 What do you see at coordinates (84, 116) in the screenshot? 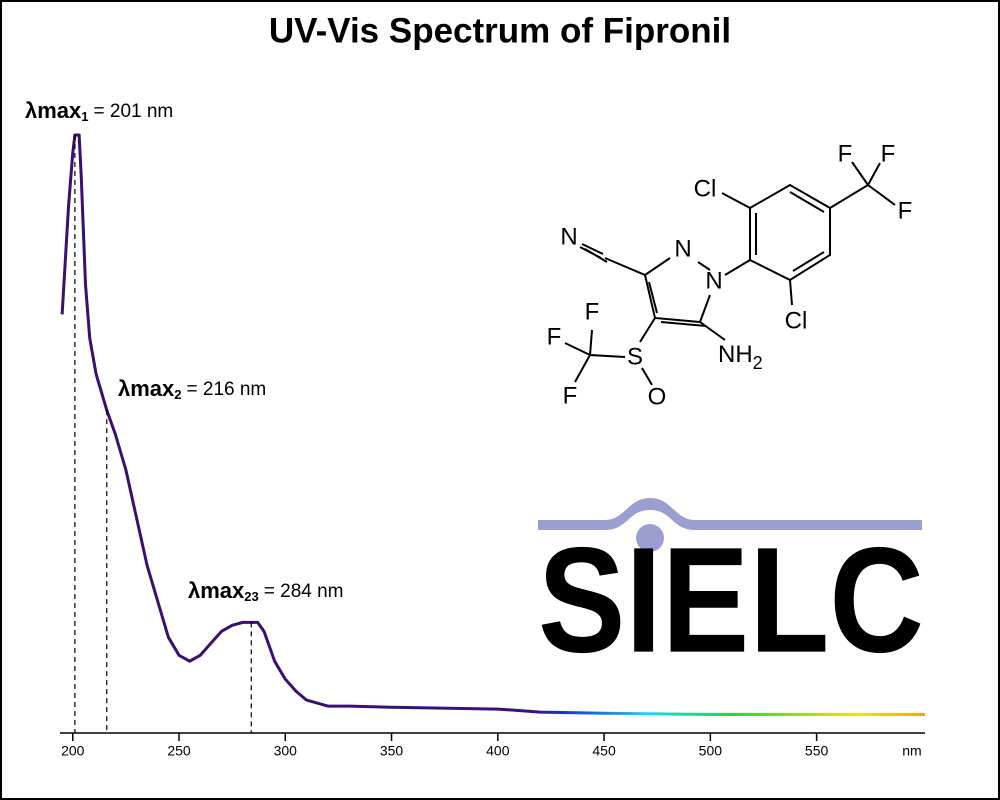
I see `peak-subscript: 1` at bounding box center [84, 116].